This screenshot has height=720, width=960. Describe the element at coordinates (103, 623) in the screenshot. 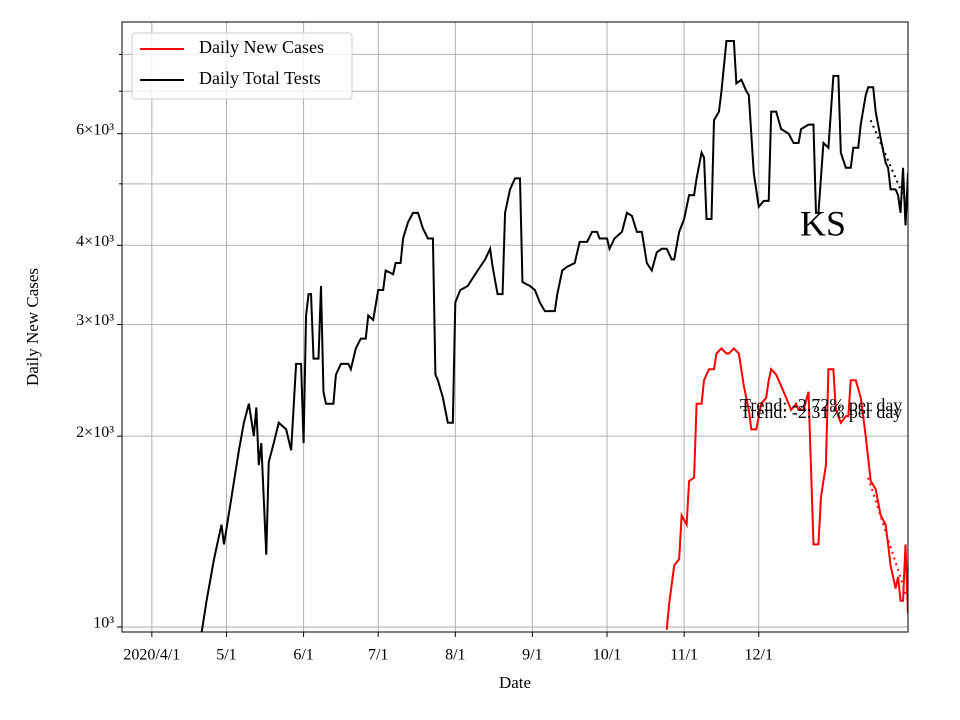

I see `y-tick-label: 10³` at that location.